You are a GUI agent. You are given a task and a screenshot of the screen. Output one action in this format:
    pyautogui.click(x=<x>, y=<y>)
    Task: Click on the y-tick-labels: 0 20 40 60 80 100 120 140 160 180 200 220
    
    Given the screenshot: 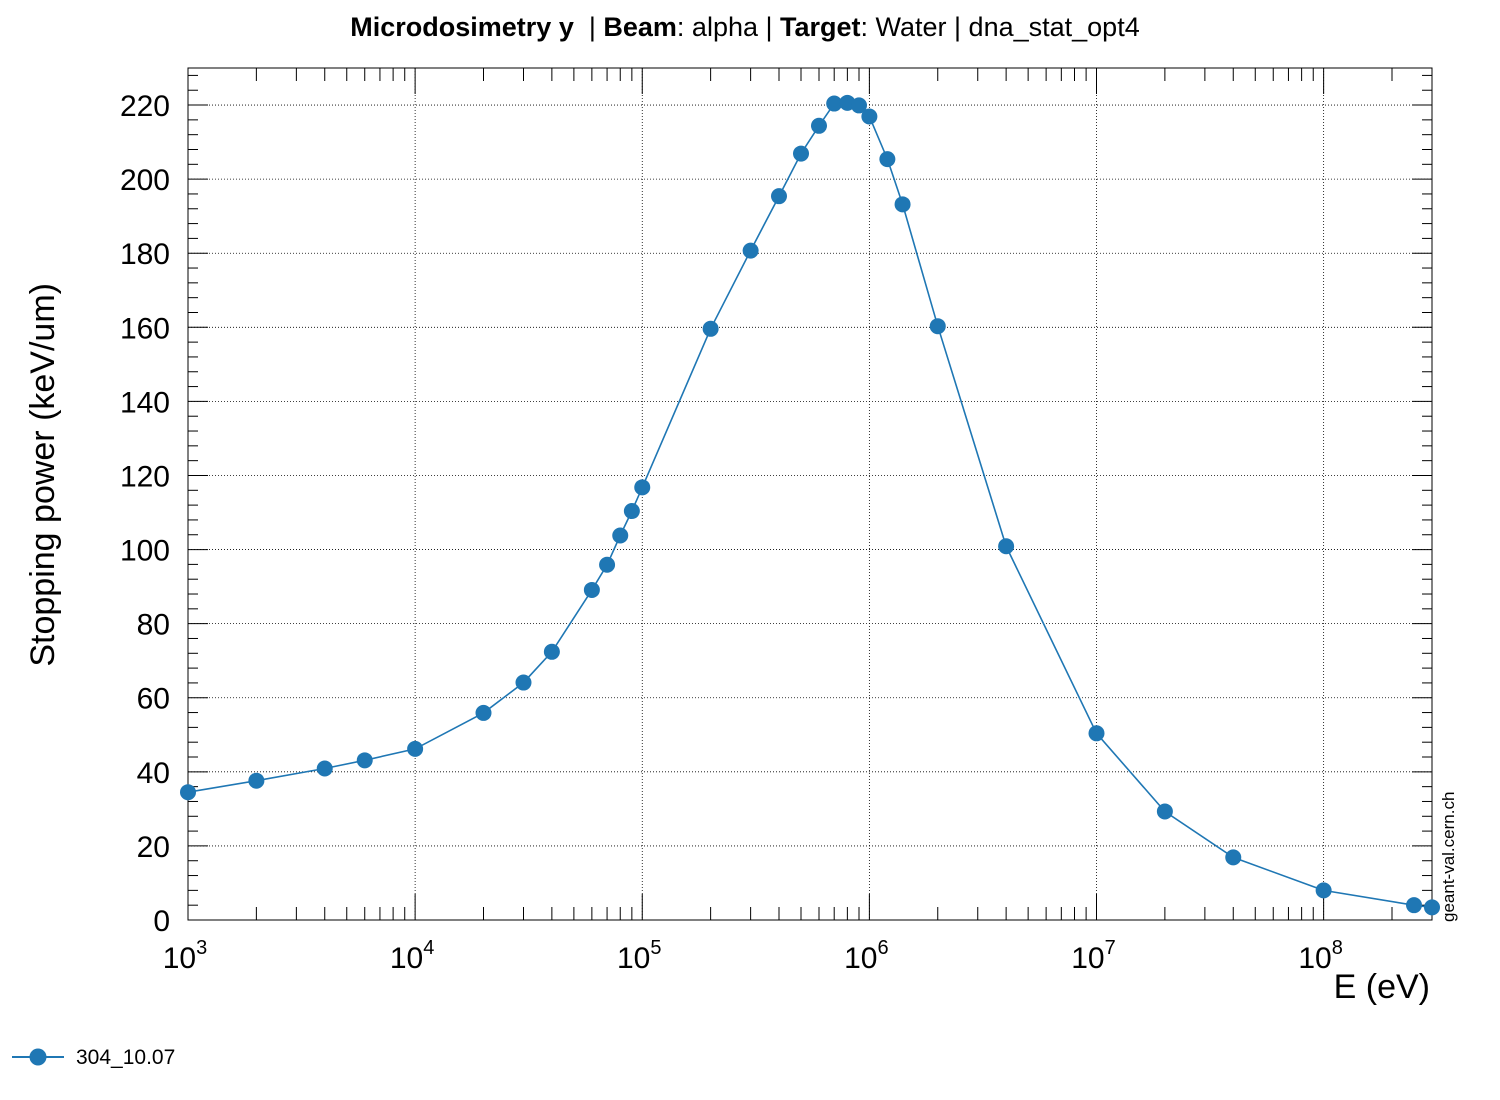 What is the action you would take?
    pyautogui.click(x=145, y=514)
    